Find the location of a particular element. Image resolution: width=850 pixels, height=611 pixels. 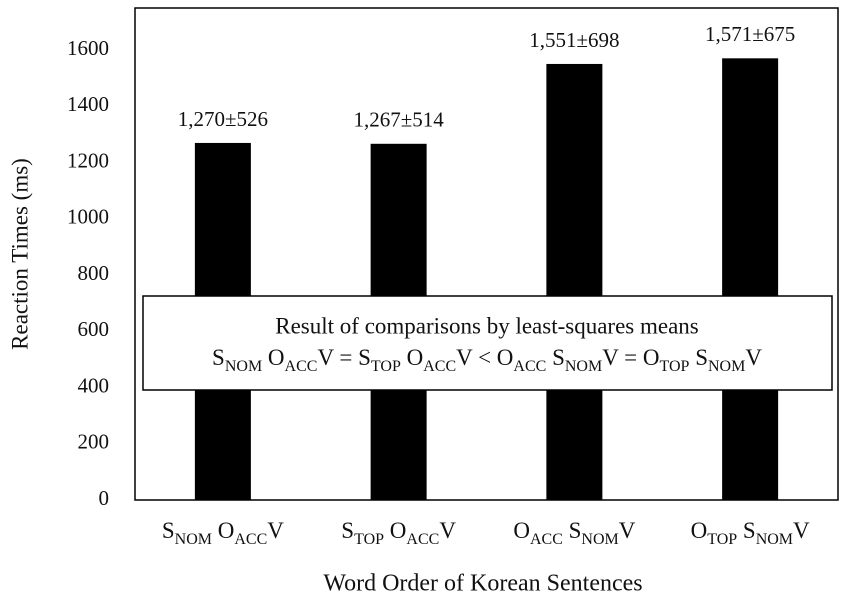

annotation-box is located at coordinates (487, 343).